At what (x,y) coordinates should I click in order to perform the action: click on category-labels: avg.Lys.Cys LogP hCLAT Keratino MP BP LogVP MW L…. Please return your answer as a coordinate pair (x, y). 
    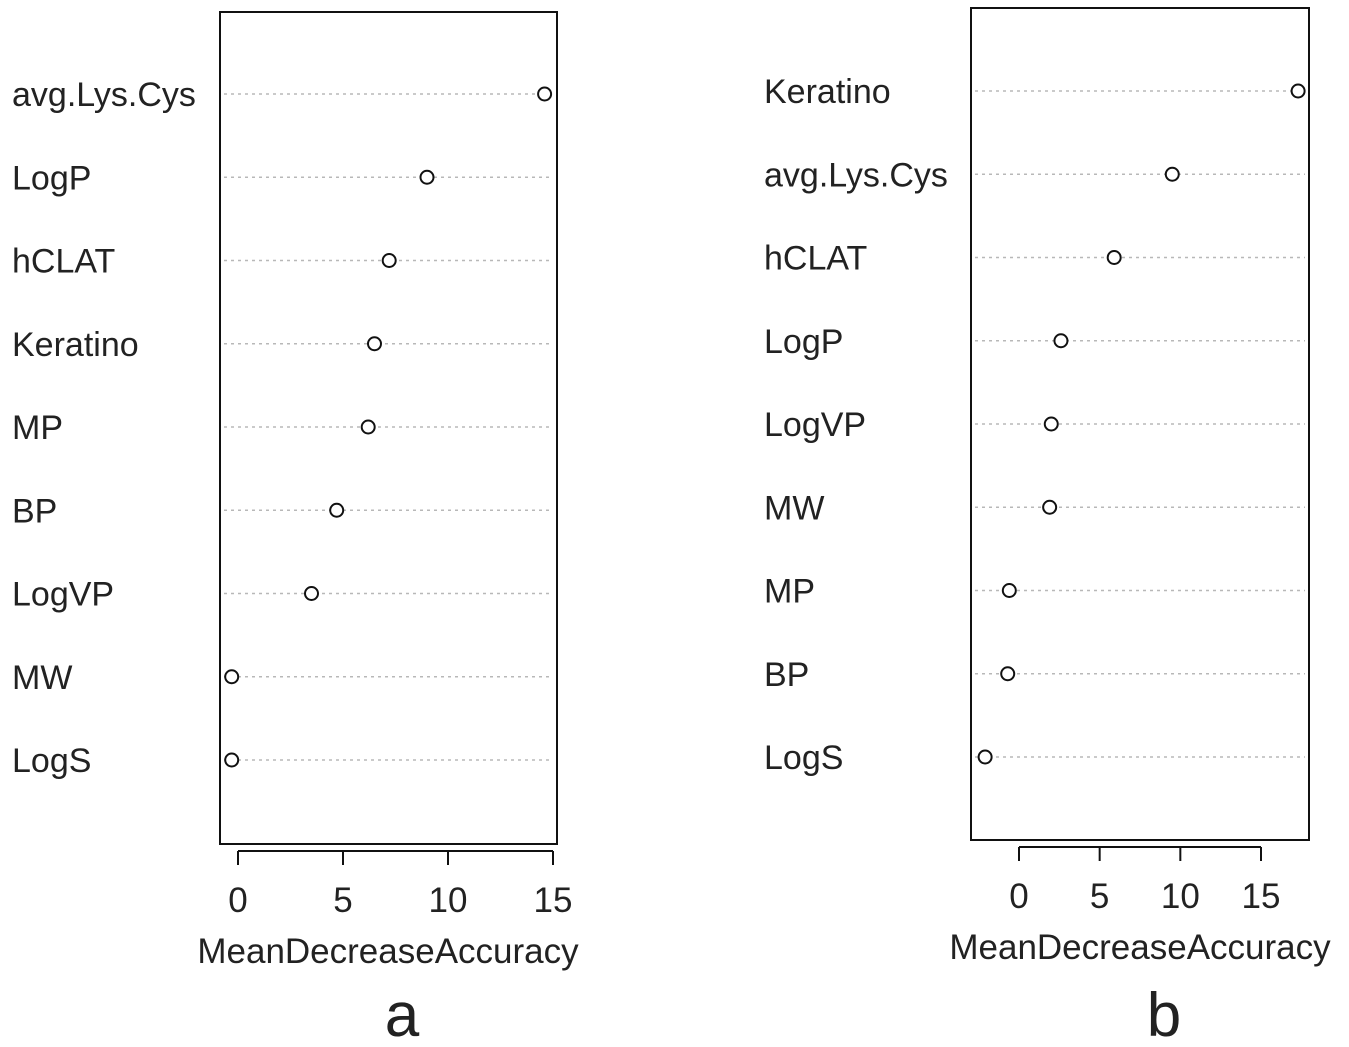
    Looking at the image, I should click on (104, 428).